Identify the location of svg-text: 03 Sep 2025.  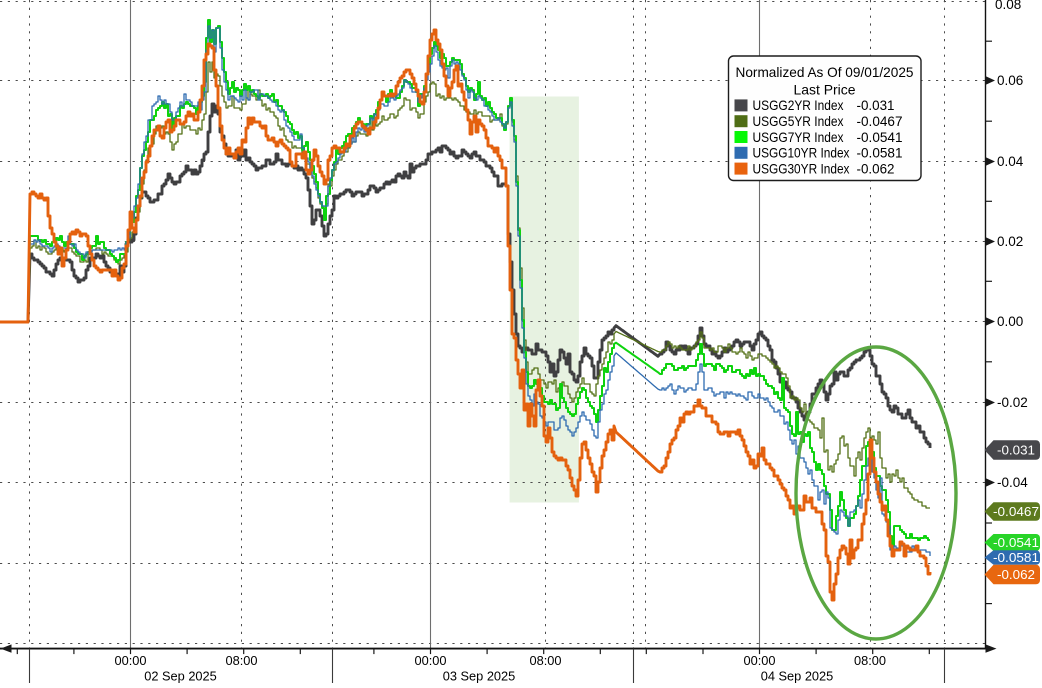
(479, 676).